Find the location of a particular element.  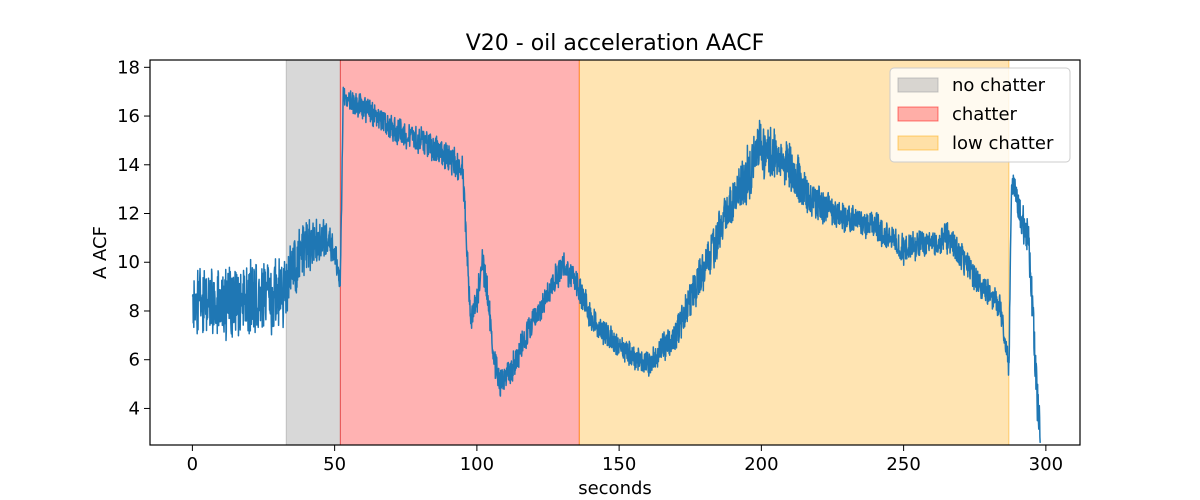

x-tick-label-5: 250 is located at coordinates (903, 464).